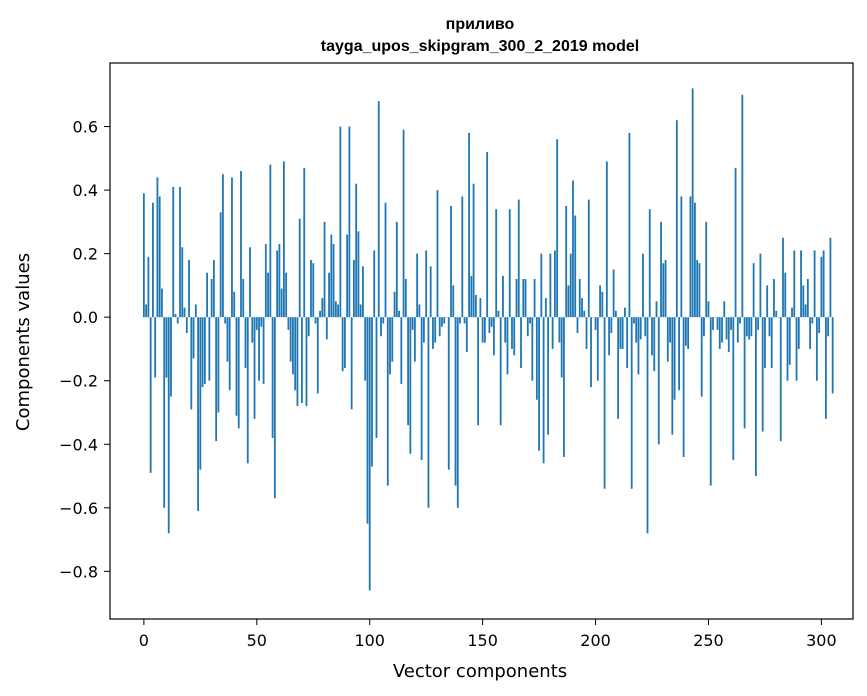 The height and width of the screenshot is (696, 867). What do you see at coordinates (144, 640) in the screenshot?
I see `x-tick-label: 0` at bounding box center [144, 640].